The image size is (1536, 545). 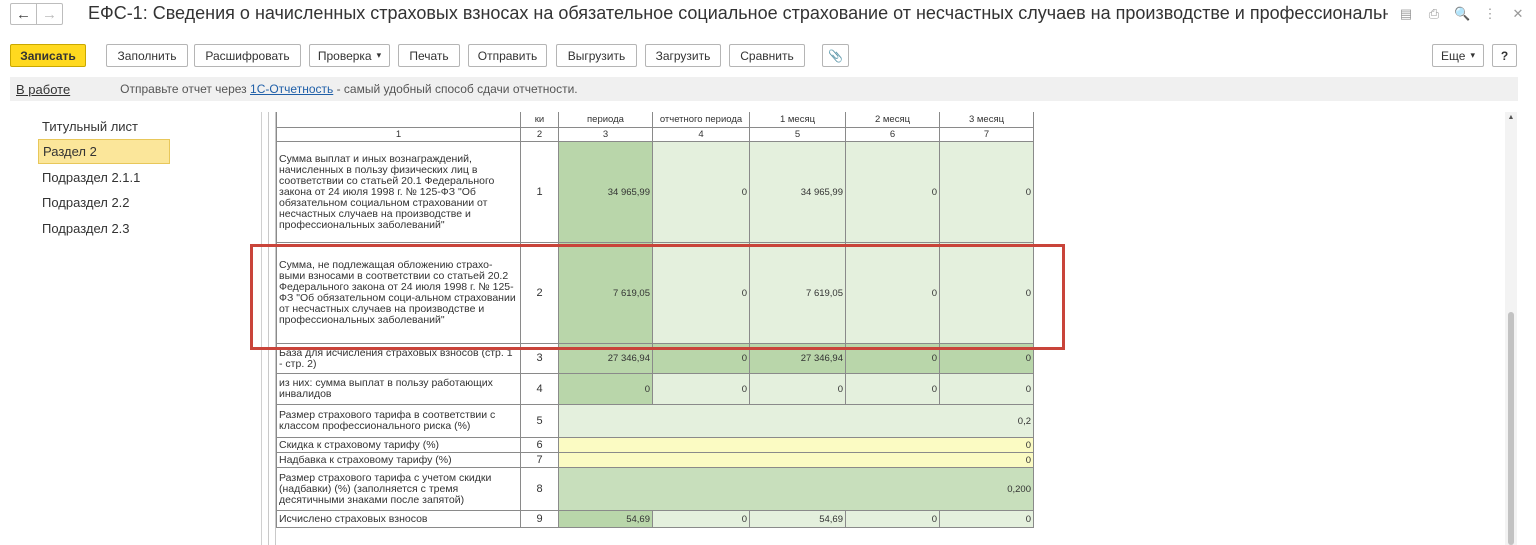 I want to click on row-code: 1, so click(x=539, y=192).